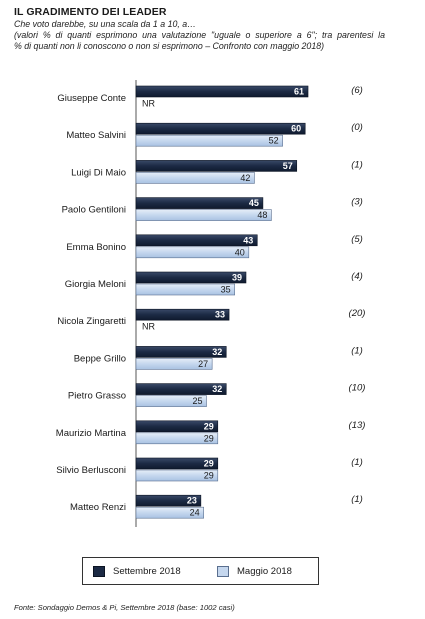  I want to click on unknown-pct-label: (10), so click(357, 388).